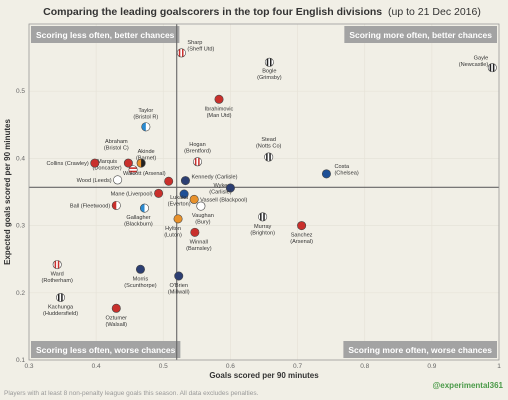 The image size is (508, 400). I want to click on quadrant-bottom-right-box, so click(420, 349).